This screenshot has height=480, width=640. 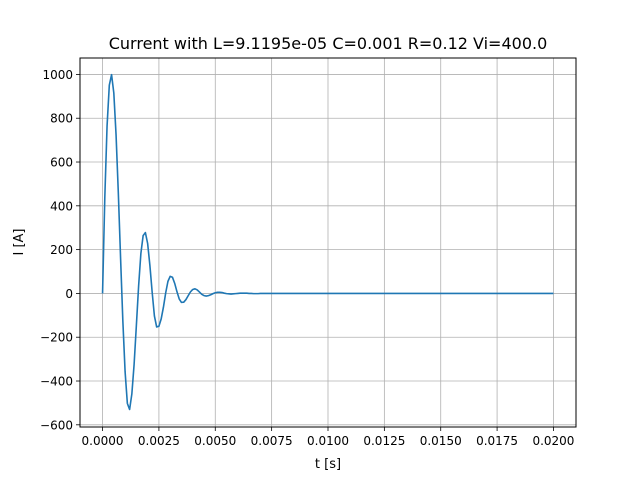 What do you see at coordinates (328, 441) in the screenshot?
I see `x-tick-label: 0.0100` at bounding box center [328, 441].